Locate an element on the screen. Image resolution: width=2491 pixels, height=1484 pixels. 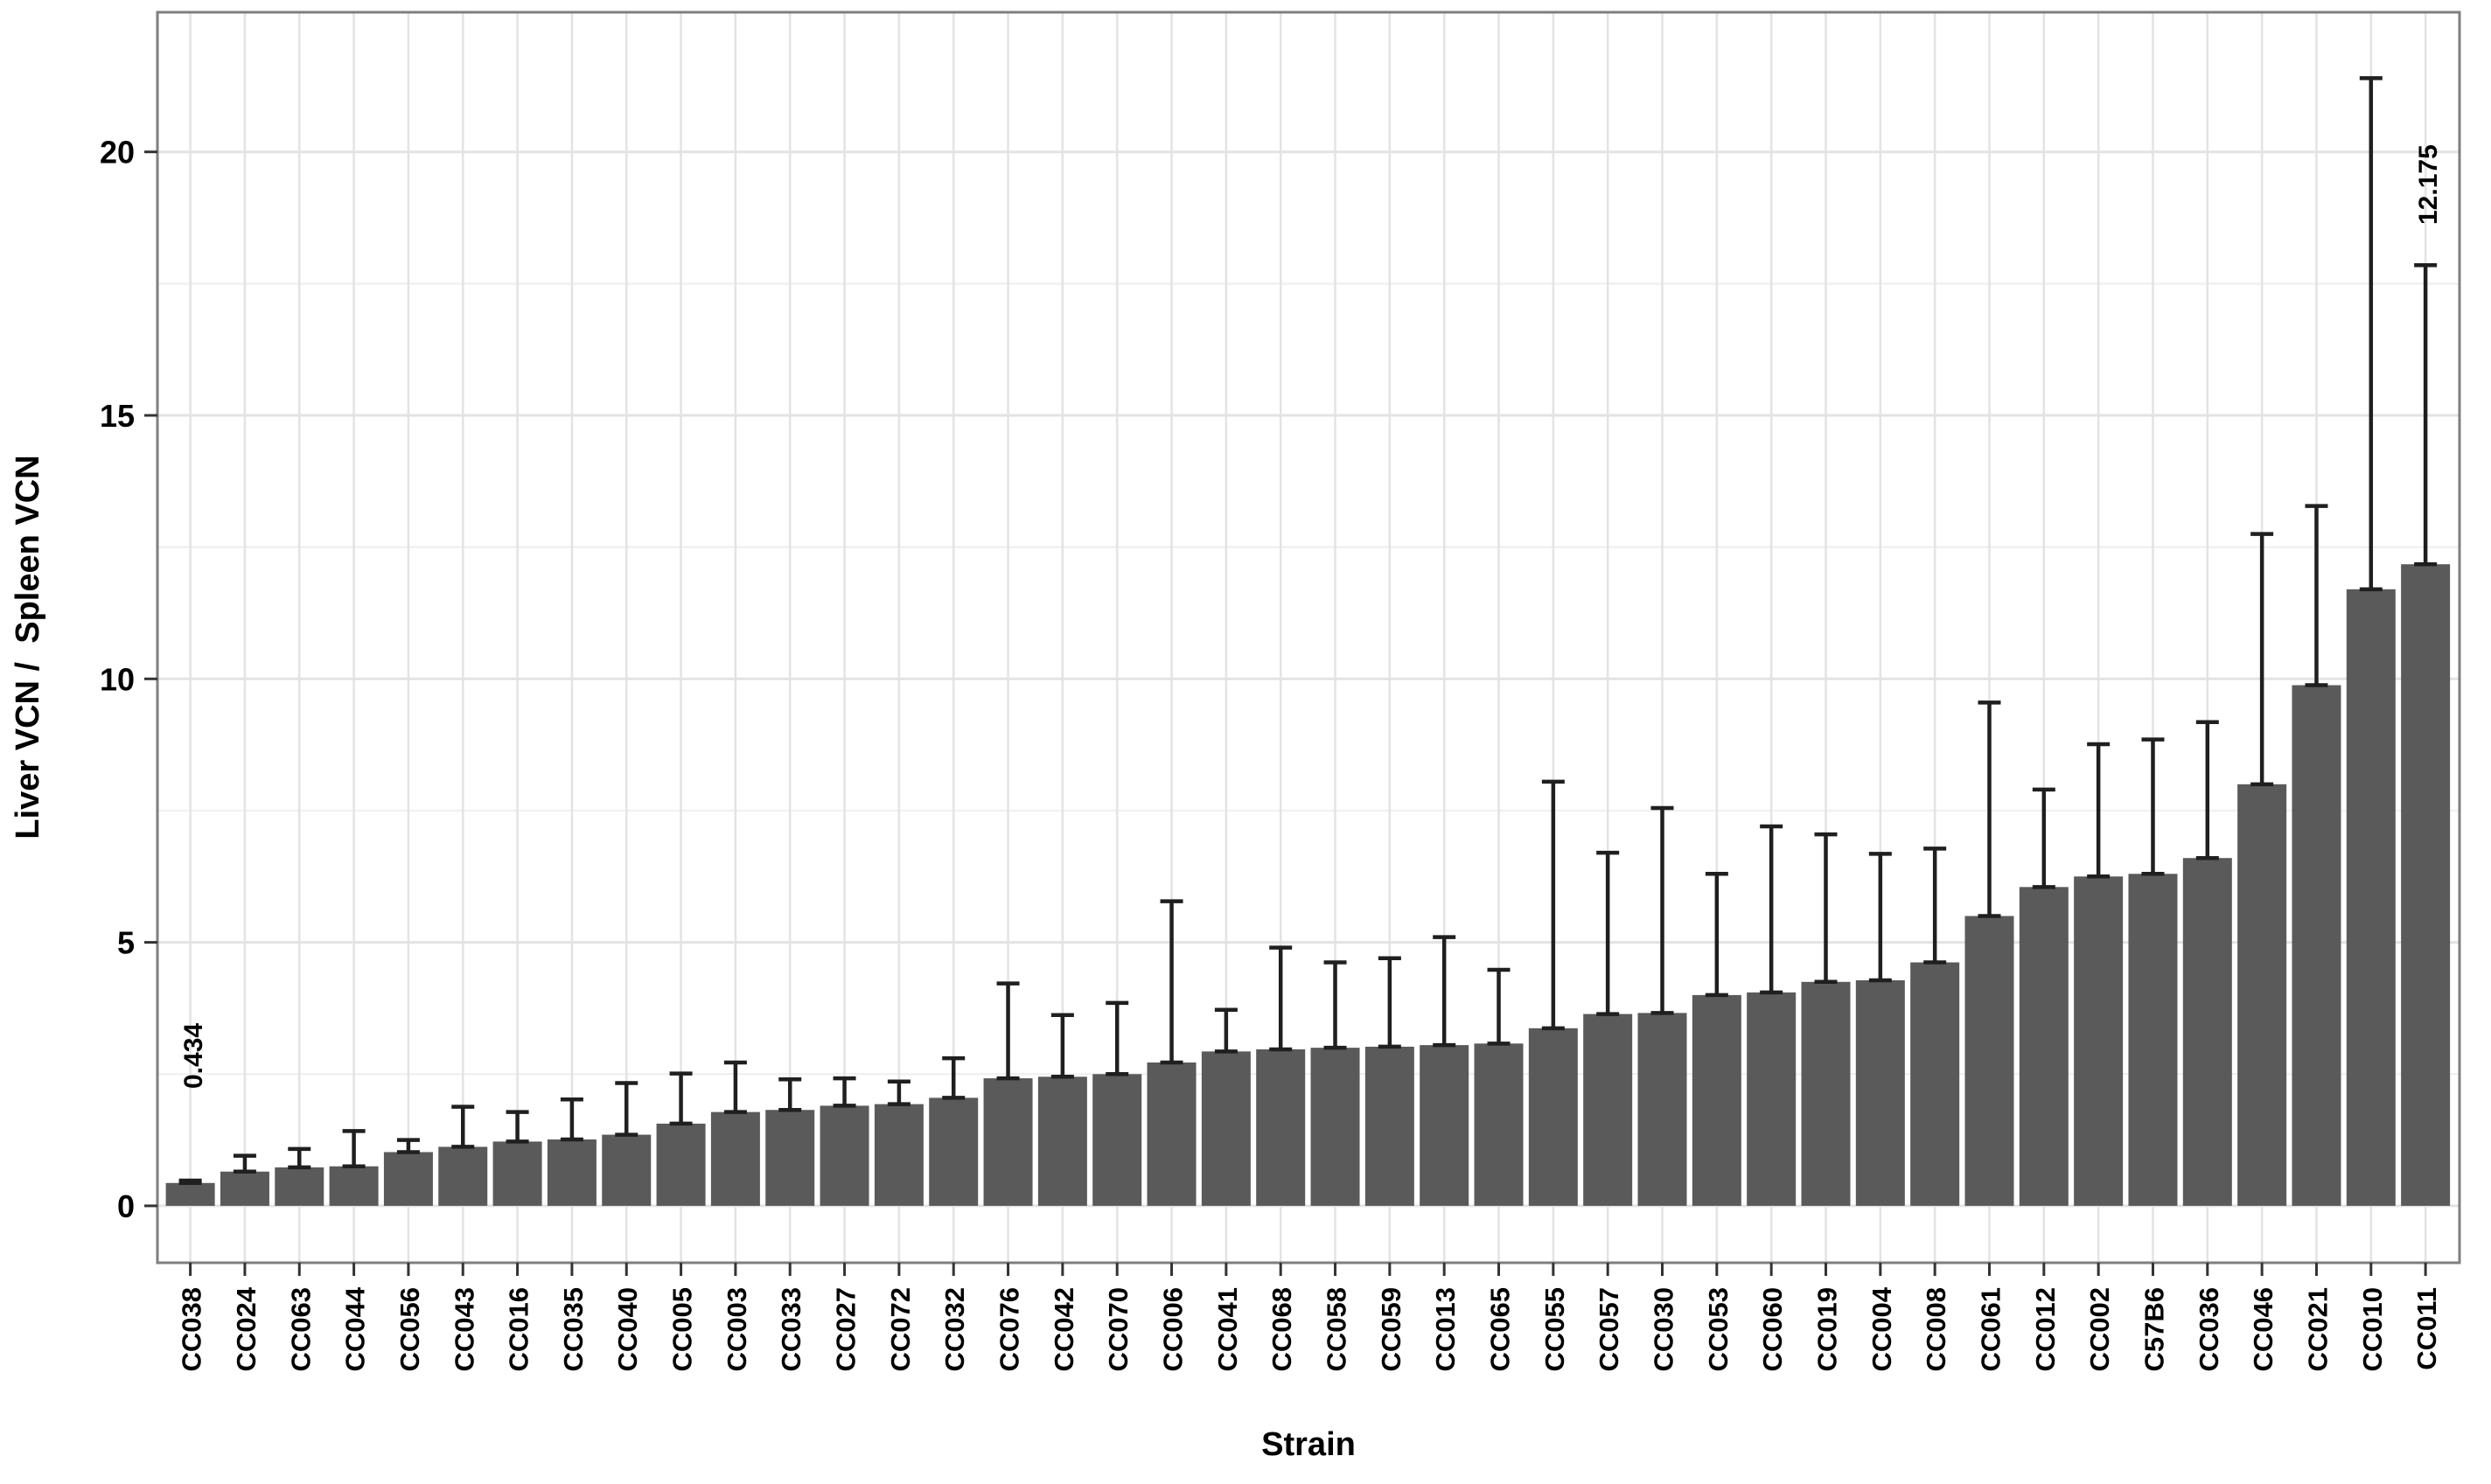
y-tick-label: 20 is located at coordinates (117, 153).